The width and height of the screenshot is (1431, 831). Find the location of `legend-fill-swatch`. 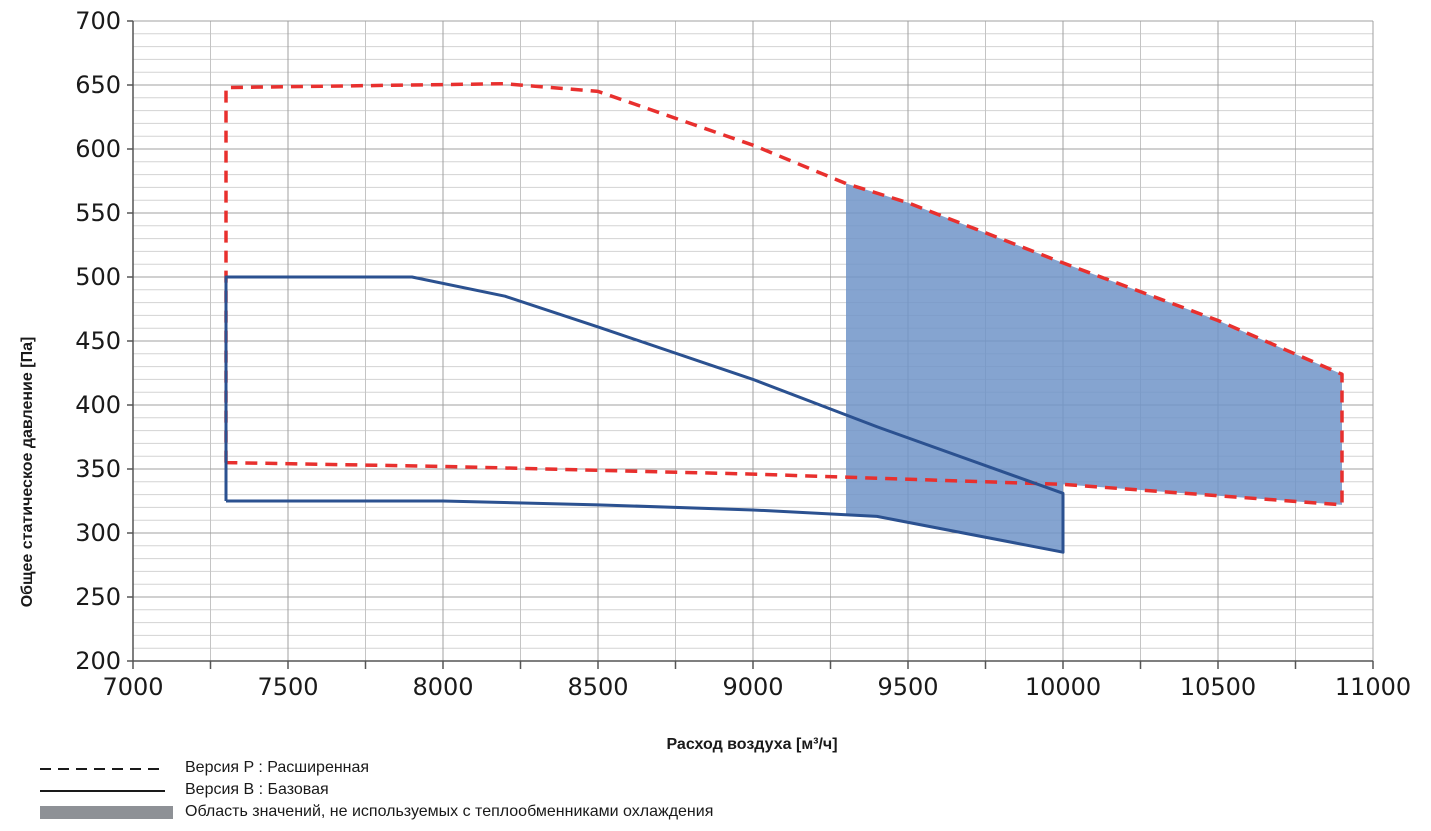

legend-fill-swatch is located at coordinates (107, 812).